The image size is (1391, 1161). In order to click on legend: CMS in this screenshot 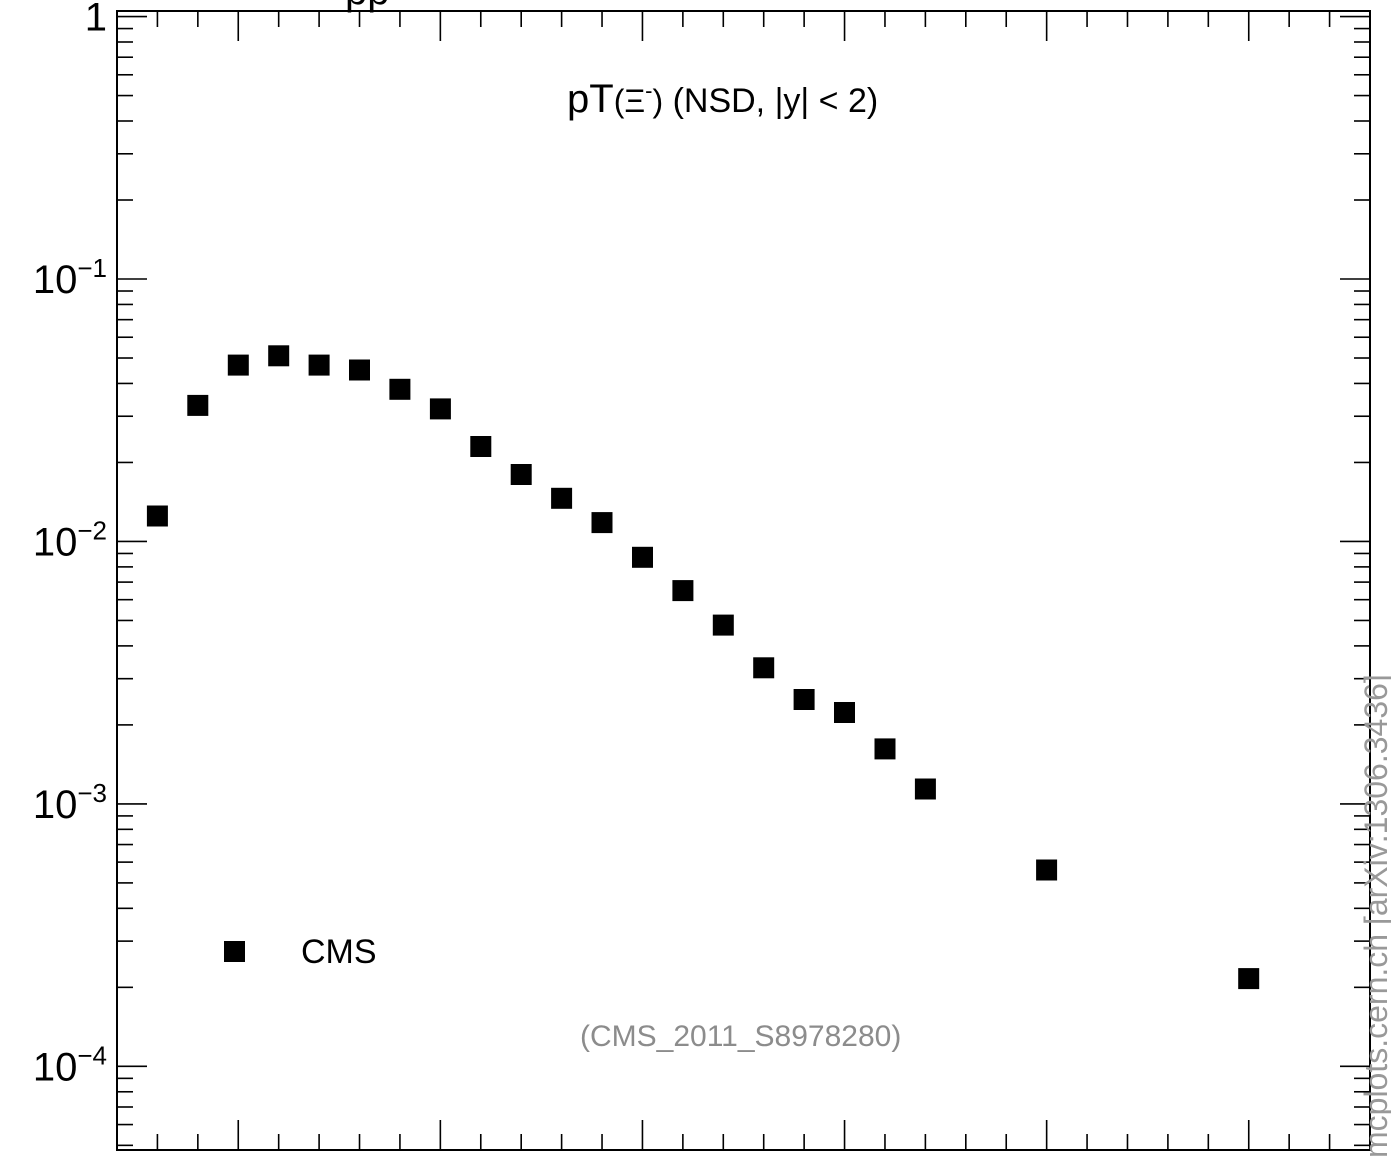, I will do `click(300, 952)`.